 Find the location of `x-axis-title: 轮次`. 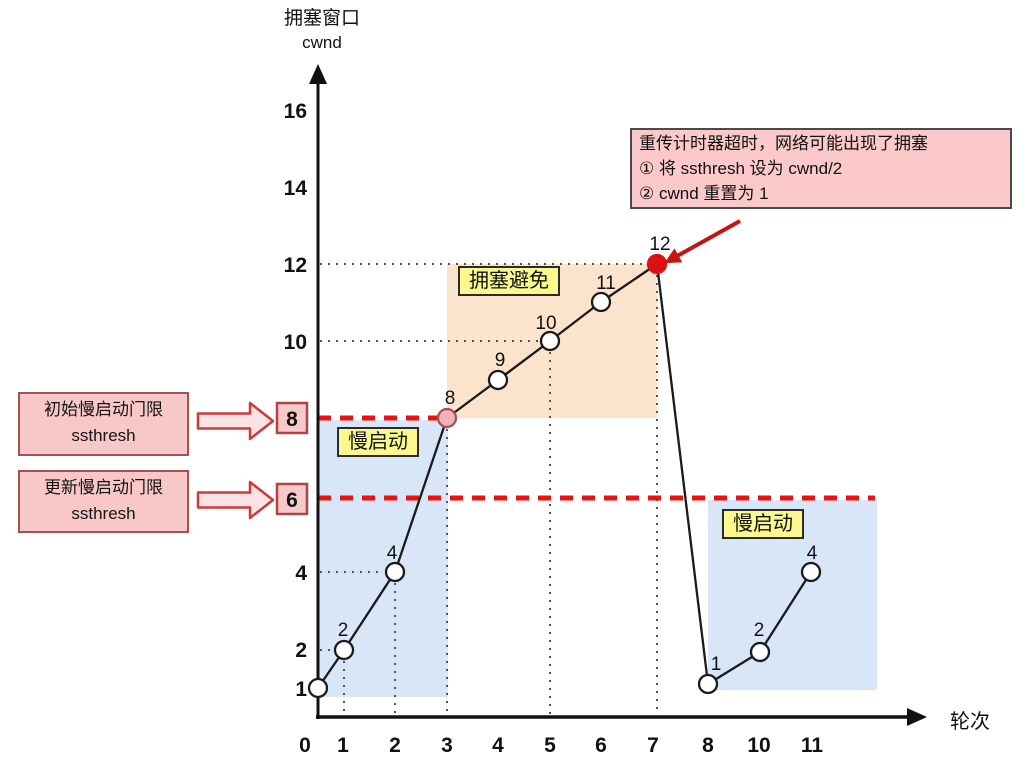

x-axis-title: 轮次 is located at coordinates (970, 722).